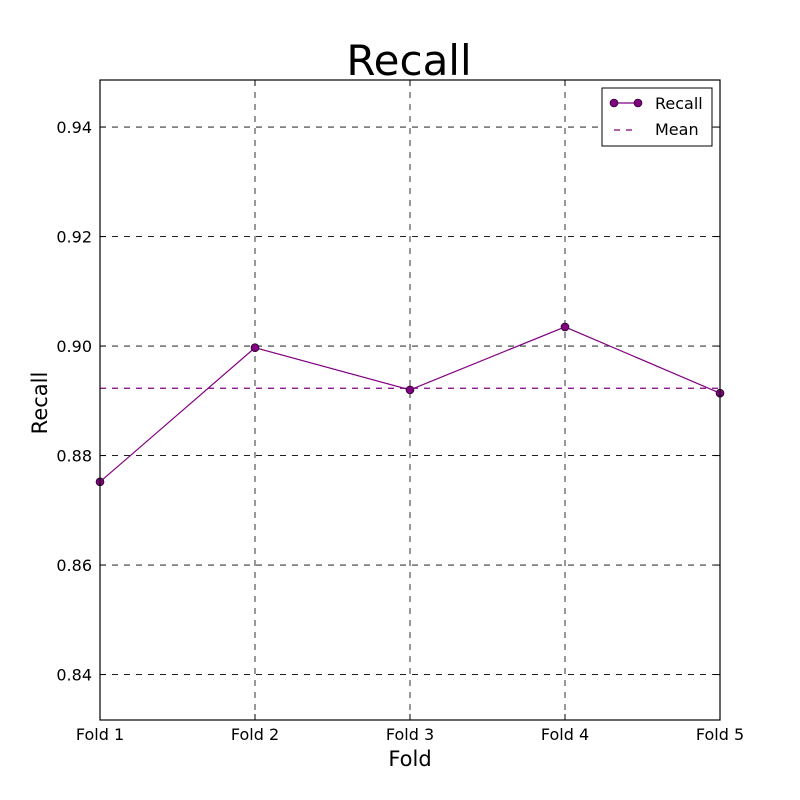  What do you see at coordinates (408, 60) in the screenshot?
I see `chart-title: Recall` at bounding box center [408, 60].